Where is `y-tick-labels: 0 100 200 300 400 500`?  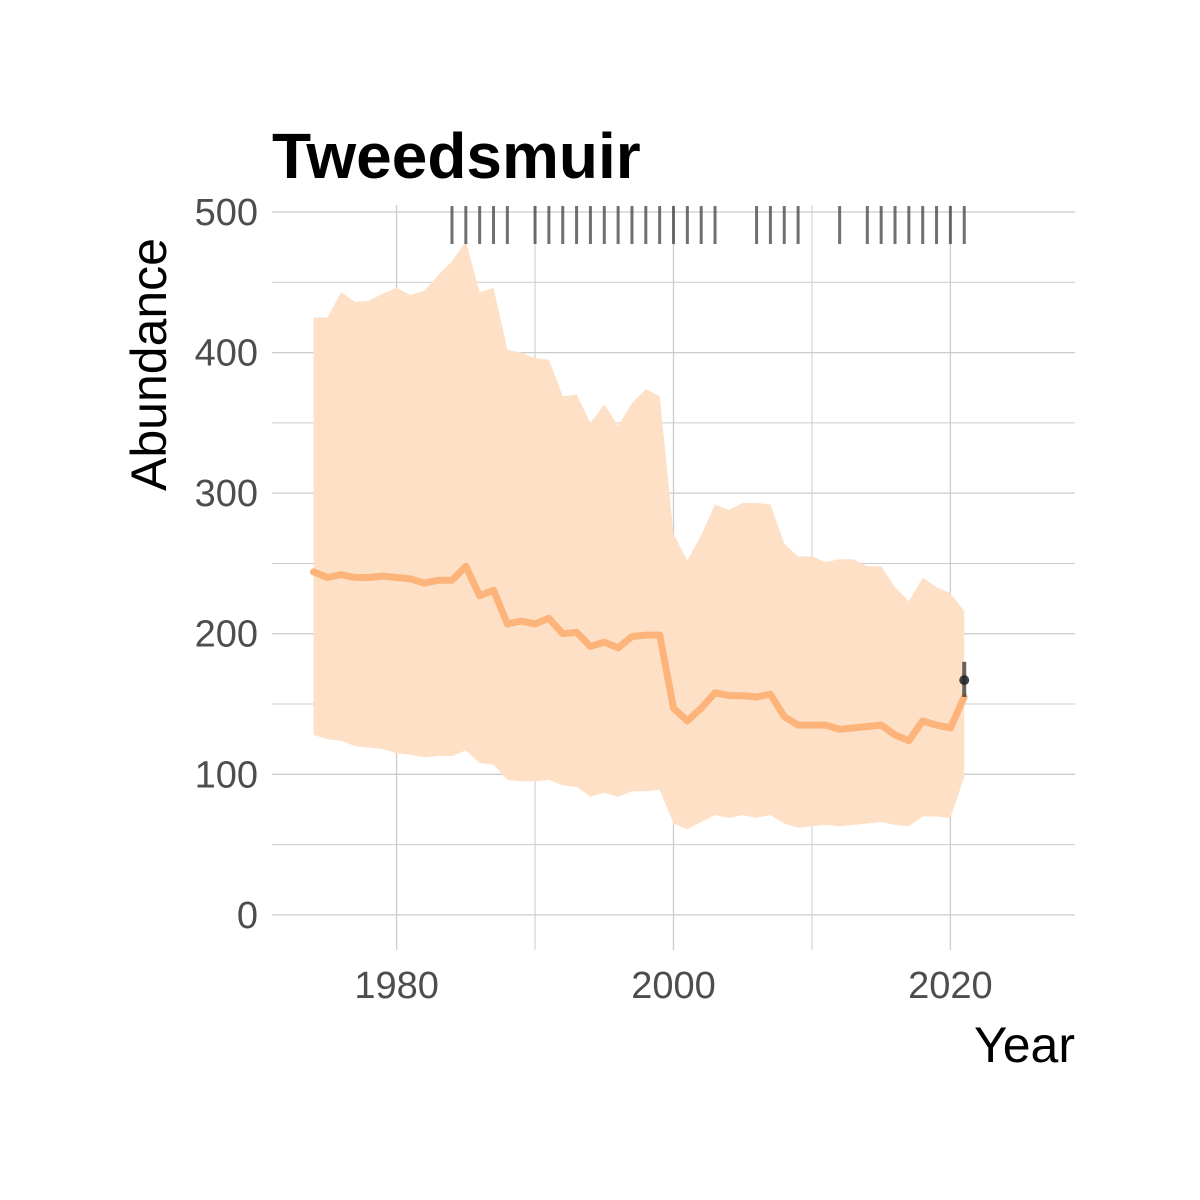 y-tick-labels: 0 100 200 300 400 500 is located at coordinates (226, 564).